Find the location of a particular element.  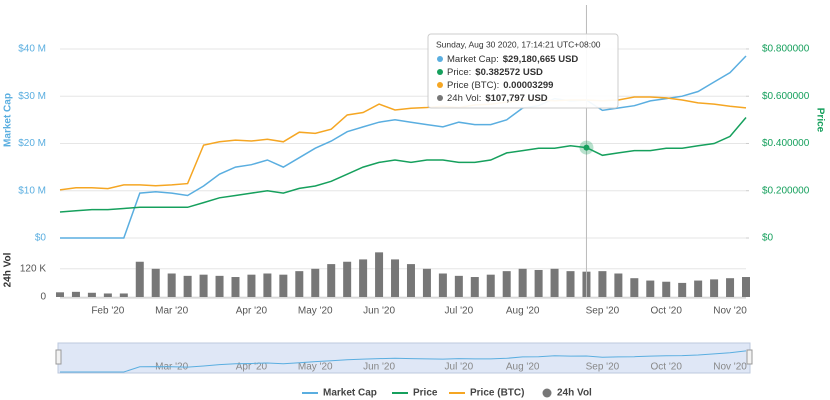

legend-label: Price (BTC) is located at coordinates (497, 393).